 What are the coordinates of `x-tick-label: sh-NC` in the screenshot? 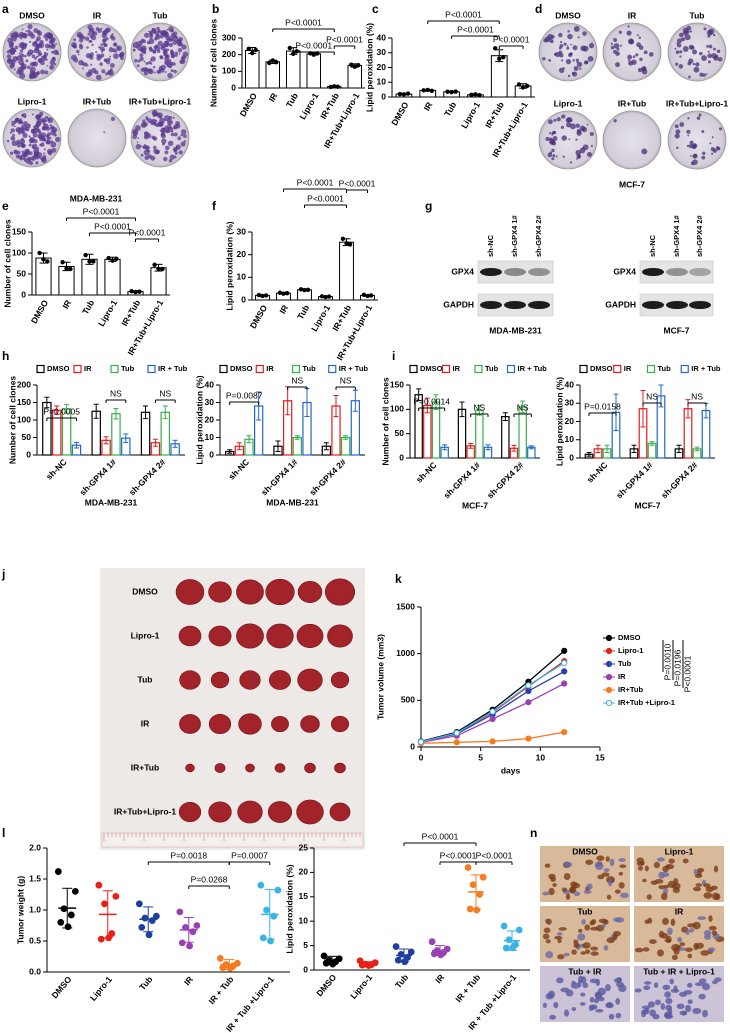 It's located at (426, 472).